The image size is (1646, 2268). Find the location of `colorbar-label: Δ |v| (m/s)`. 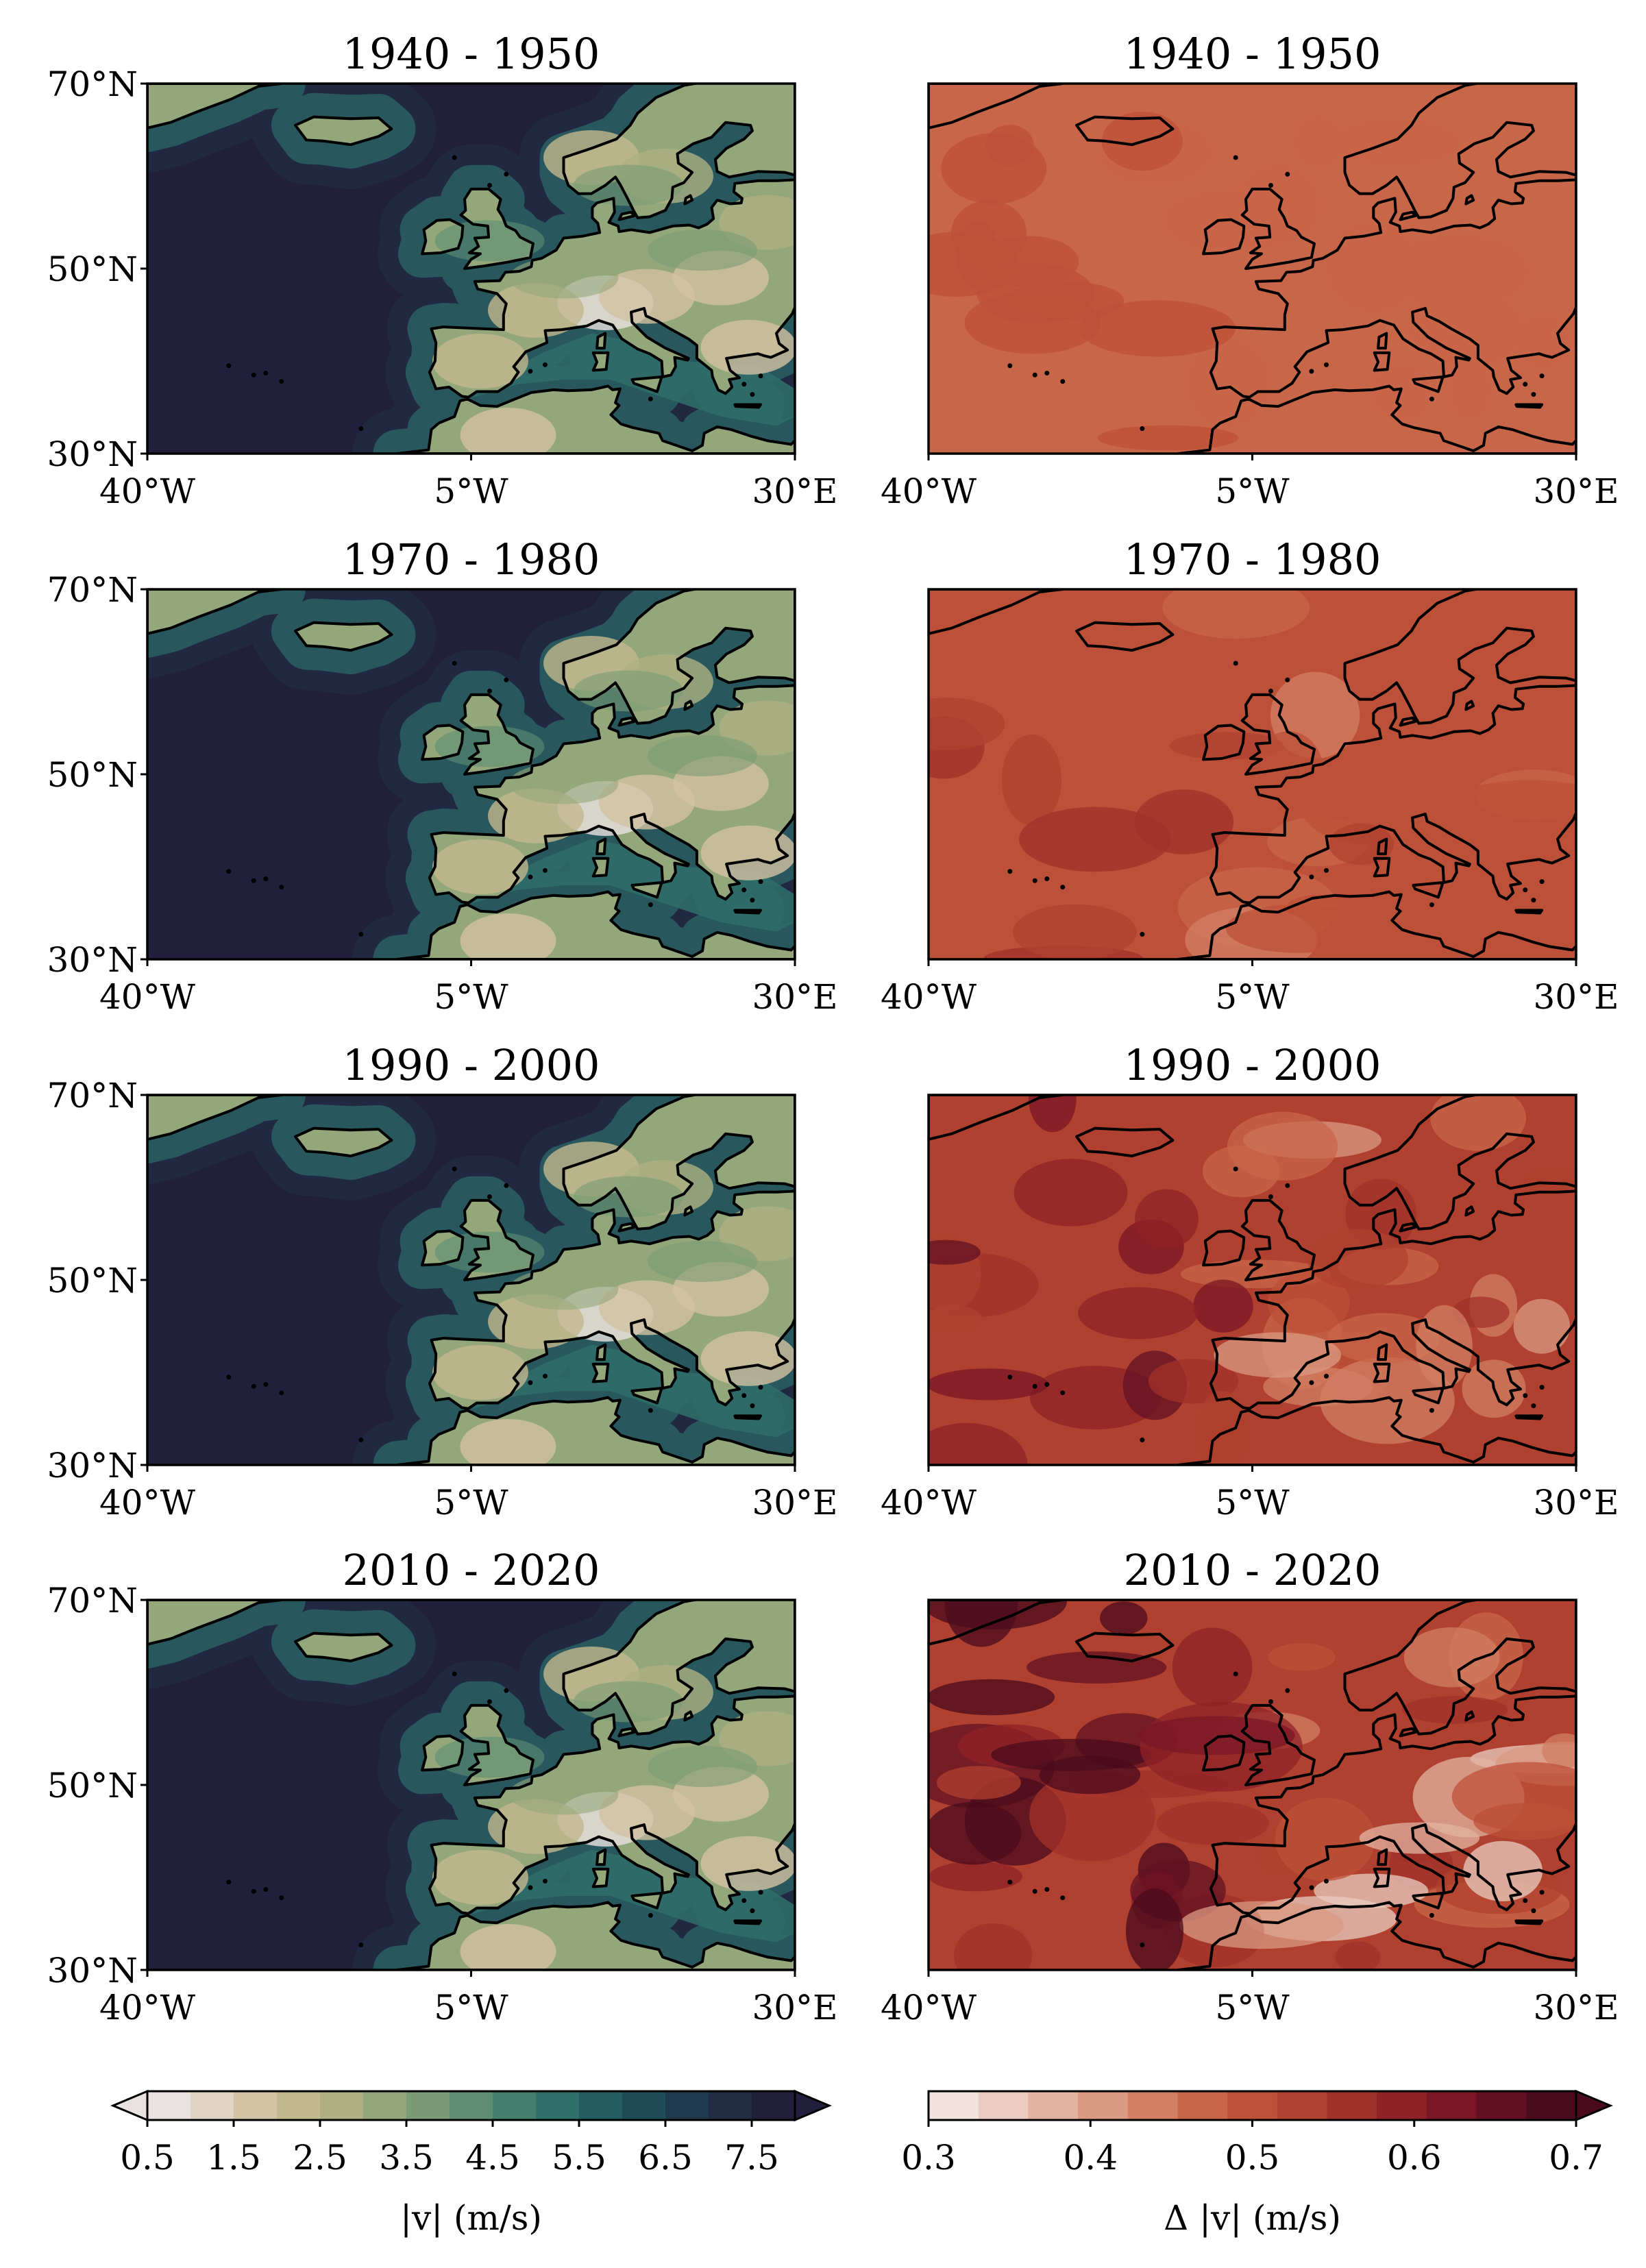

colorbar-label: Δ |v| (m/s) is located at coordinates (1252, 2218).